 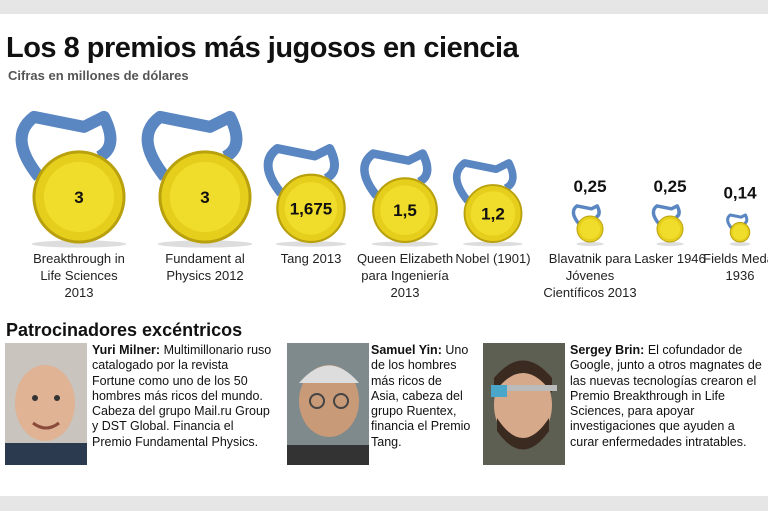 I want to click on category-label: Blavatnik para Jóvenes Científicos 2013, so click(x=590, y=275).